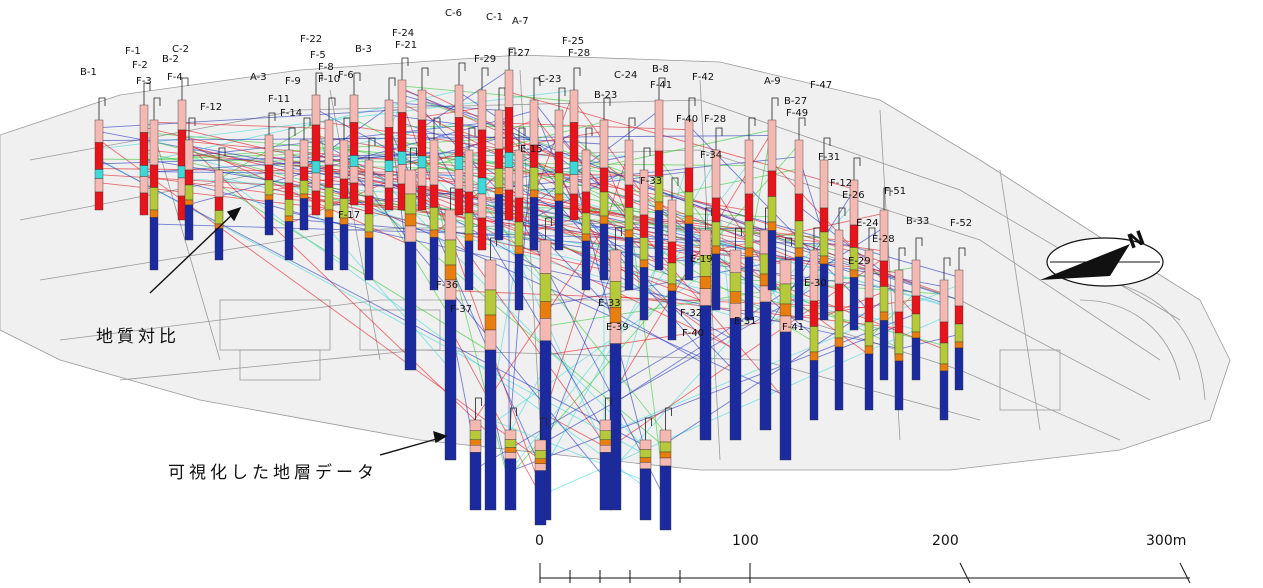 This screenshot has height=588, width=1263. What do you see at coordinates (821, 85) in the screenshot?
I see `borehole-label: F-47` at bounding box center [821, 85].